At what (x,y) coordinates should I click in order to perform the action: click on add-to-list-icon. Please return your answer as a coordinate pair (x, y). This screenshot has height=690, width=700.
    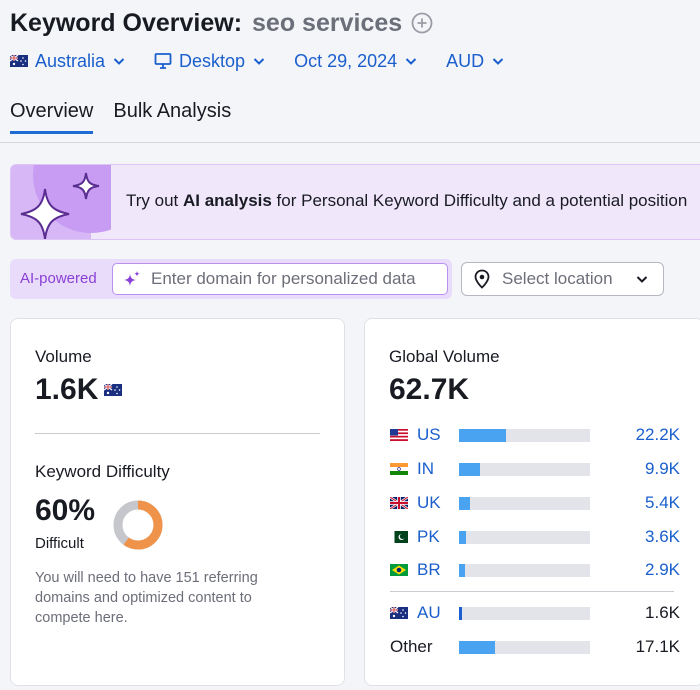
    Looking at the image, I should click on (422, 23).